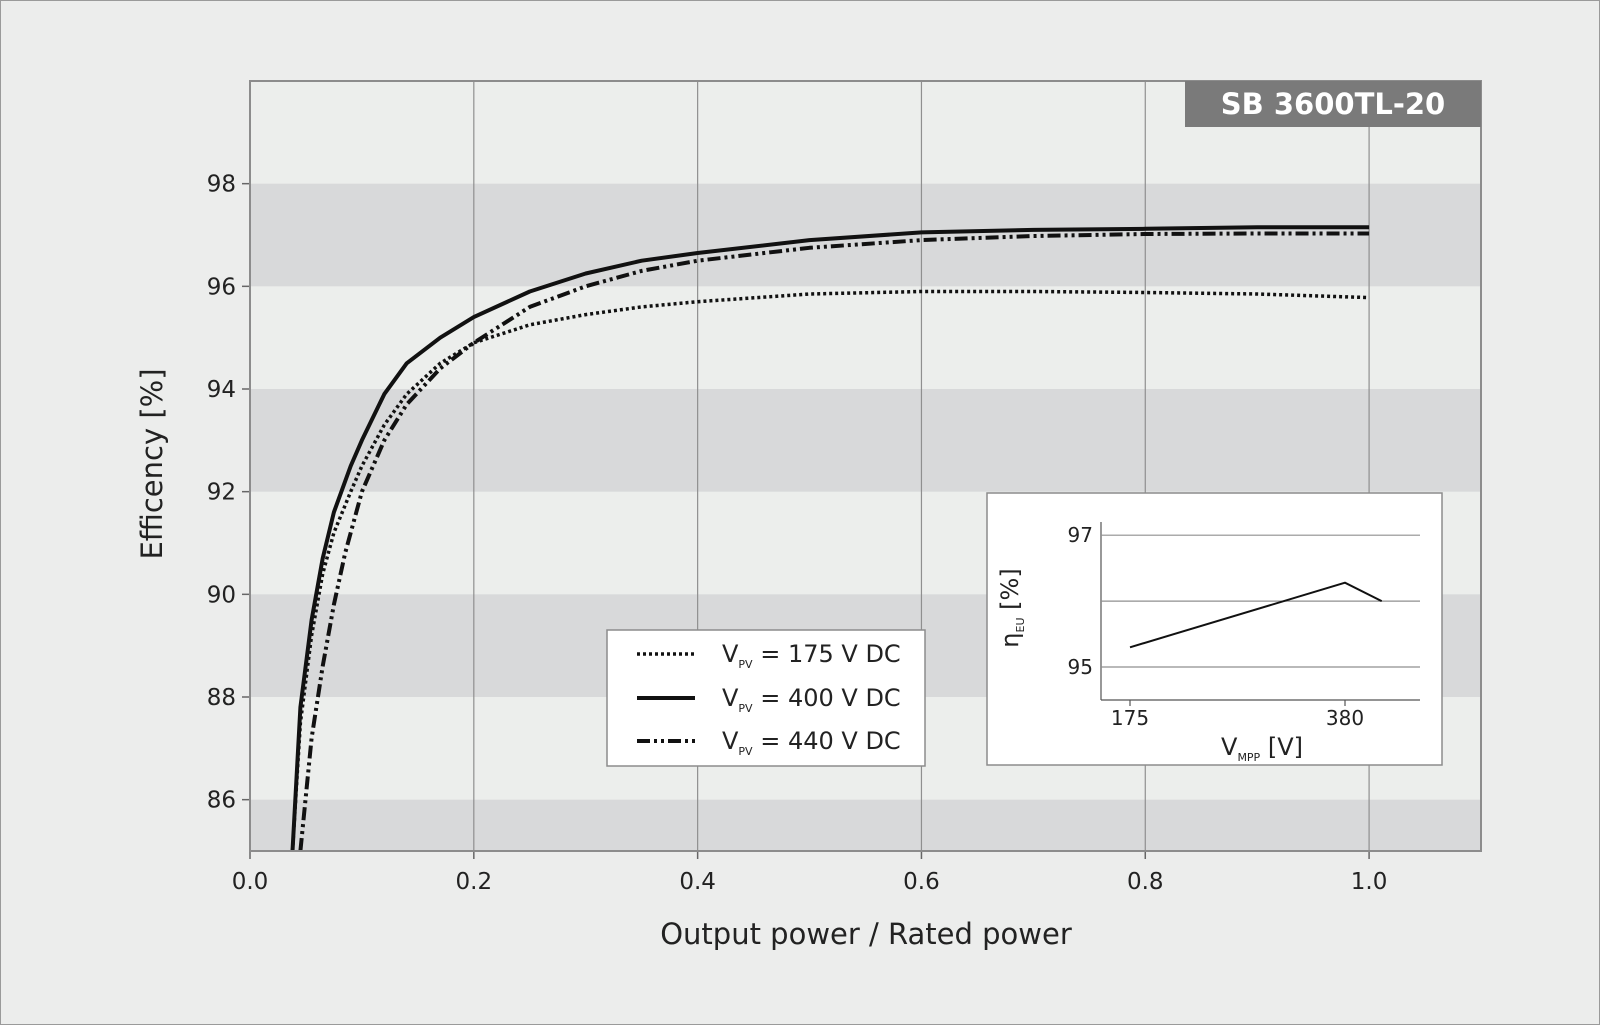 Image resolution: width=1600 pixels, height=1025 pixels. What do you see at coordinates (810, 873) in the screenshot?
I see `x-ticks: 0.0 0.2 0.4 0.6 0.8 1.0` at bounding box center [810, 873].